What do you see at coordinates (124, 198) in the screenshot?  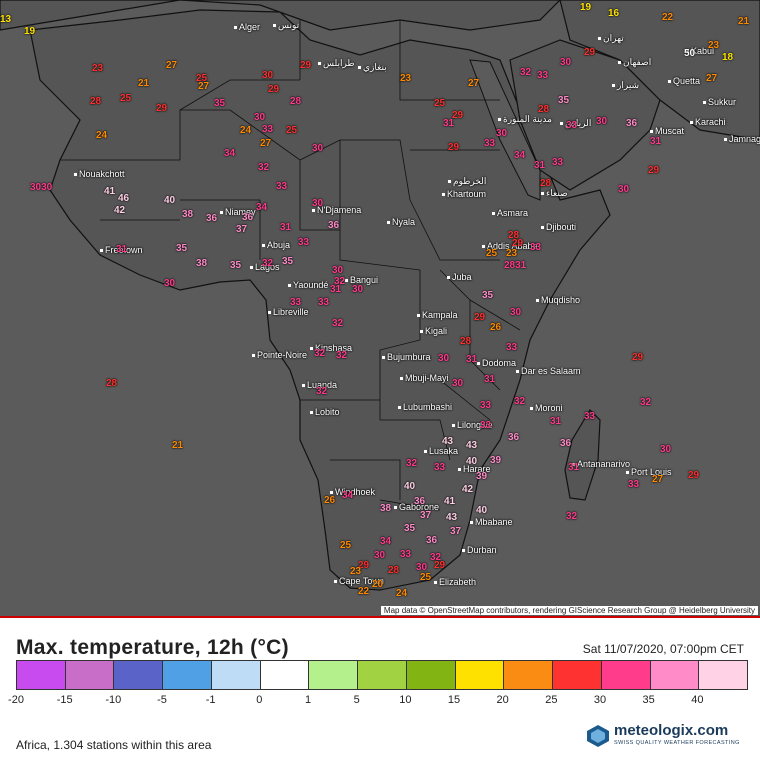 I see `station-temperature: 46` at bounding box center [124, 198].